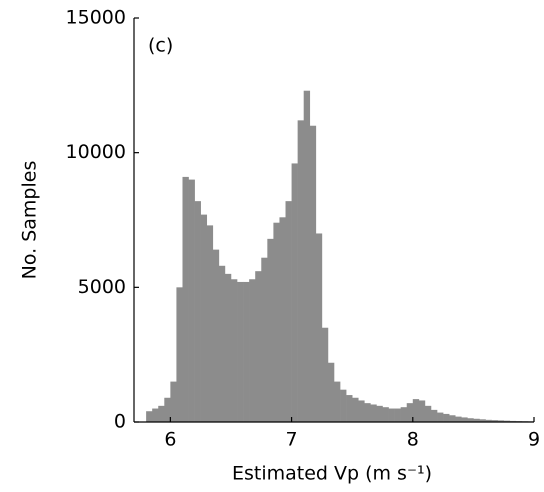  What do you see at coordinates (332, 474) in the screenshot?
I see `x-axis-label: Estimated Vp (m s⁻¹)` at bounding box center [332, 474].